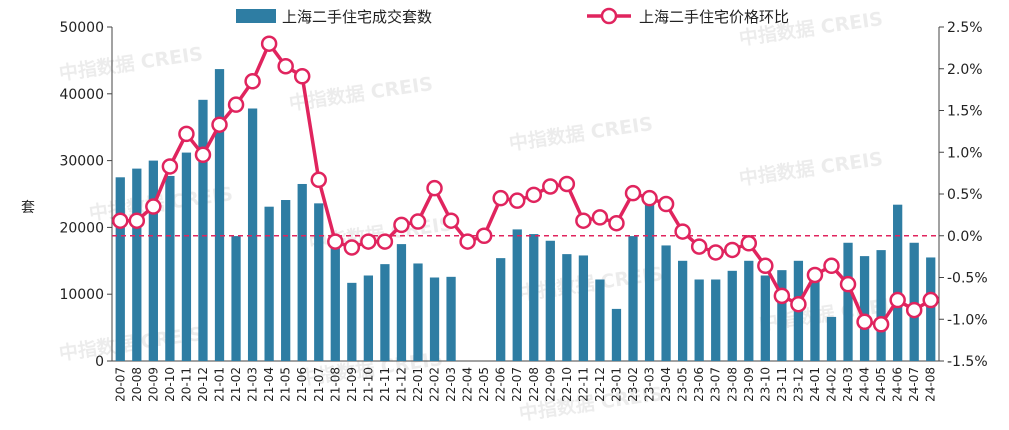  Describe the element at coordinates (967, 362) in the screenshot. I see `y2-tick-label: -1.5%` at that location.